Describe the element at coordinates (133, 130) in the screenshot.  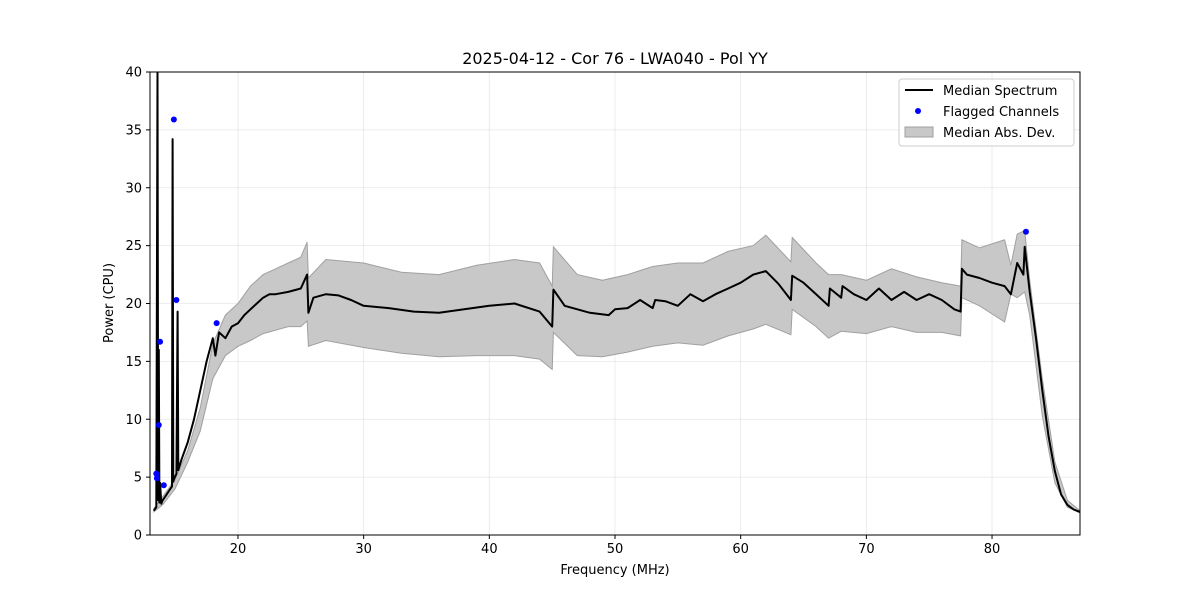
I see `y-tick-label: 35` at that location.